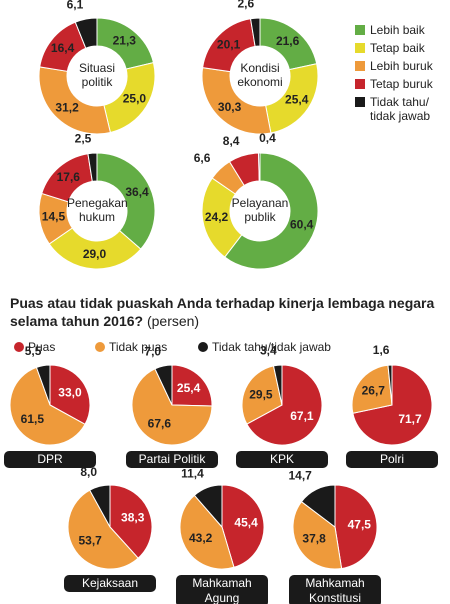 The width and height of the screenshot is (450, 604). I want to click on pie-name-label: Mahkamah Konstitusi, so click(335, 589).